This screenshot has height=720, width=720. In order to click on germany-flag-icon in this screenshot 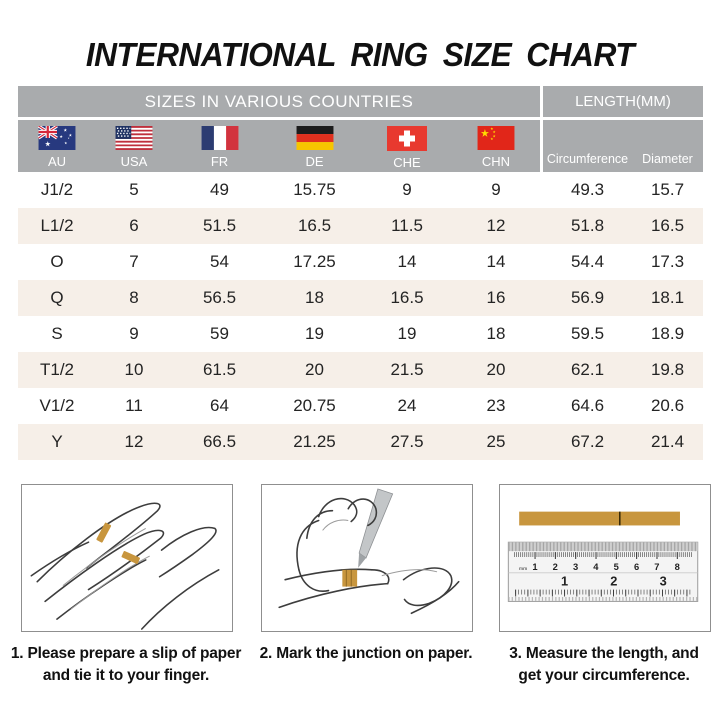, I will do `click(315, 138)`.